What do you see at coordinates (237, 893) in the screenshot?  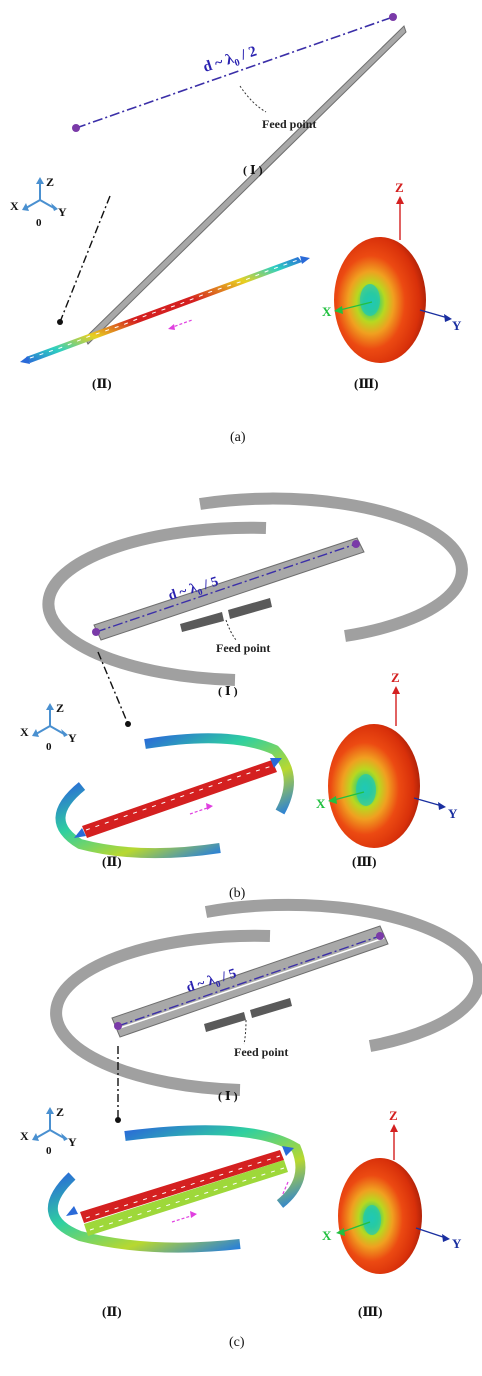 I see `panel-caption: (b)` at bounding box center [237, 893].